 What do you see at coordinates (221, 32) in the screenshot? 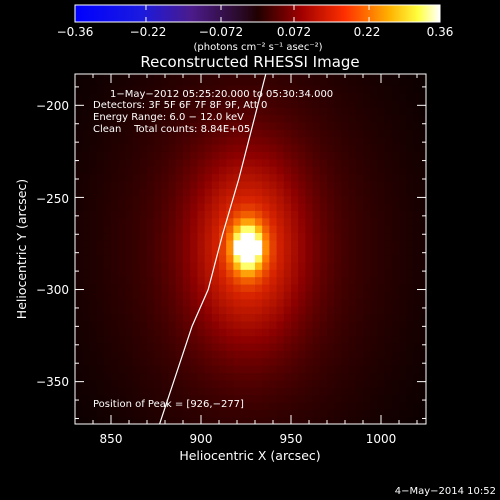
I see `colorbar-tick-label-2: −0.072` at bounding box center [221, 32].